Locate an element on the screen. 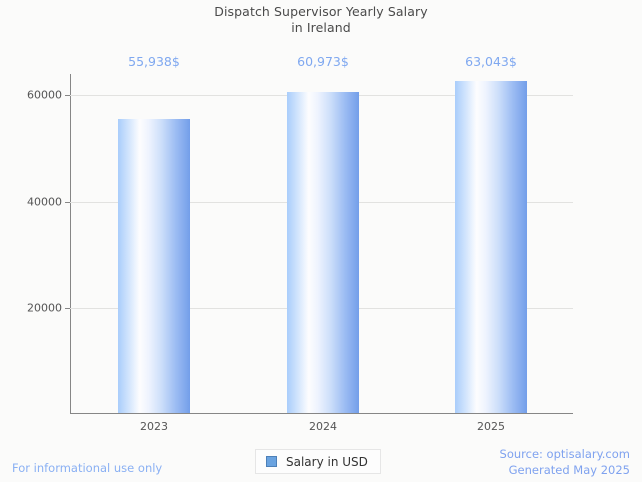 The width and height of the screenshot is (642, 482). y-axis-tick-label-60000: 60000 is located at coordinates (44, 95).